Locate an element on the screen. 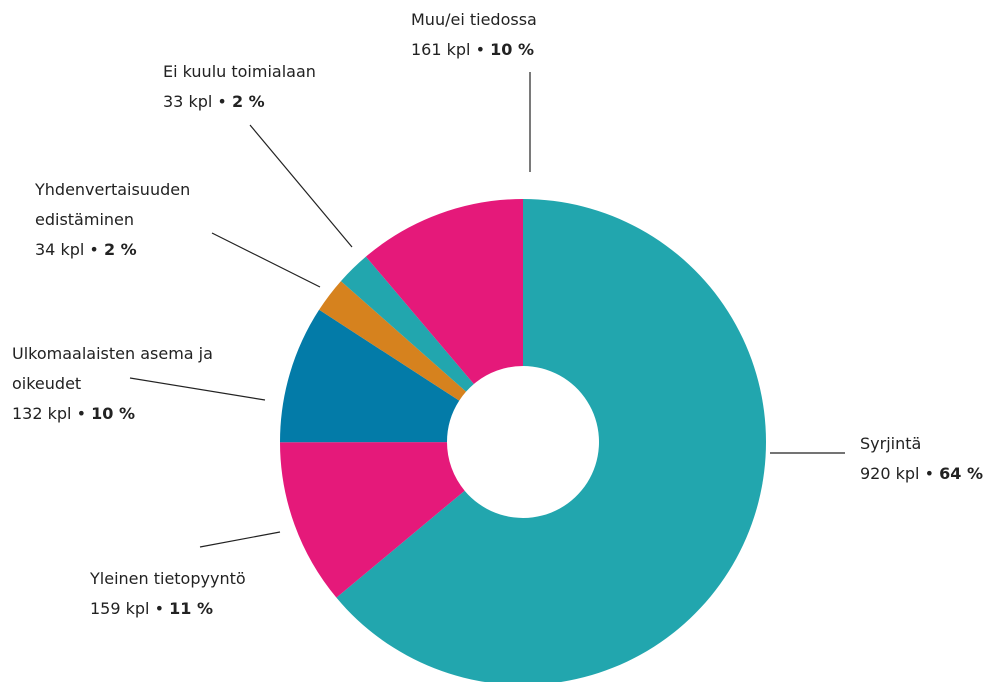 The width and height of the screenshot is (998, 682). value-label: 132 kpl is located at coordinates (42, 413).